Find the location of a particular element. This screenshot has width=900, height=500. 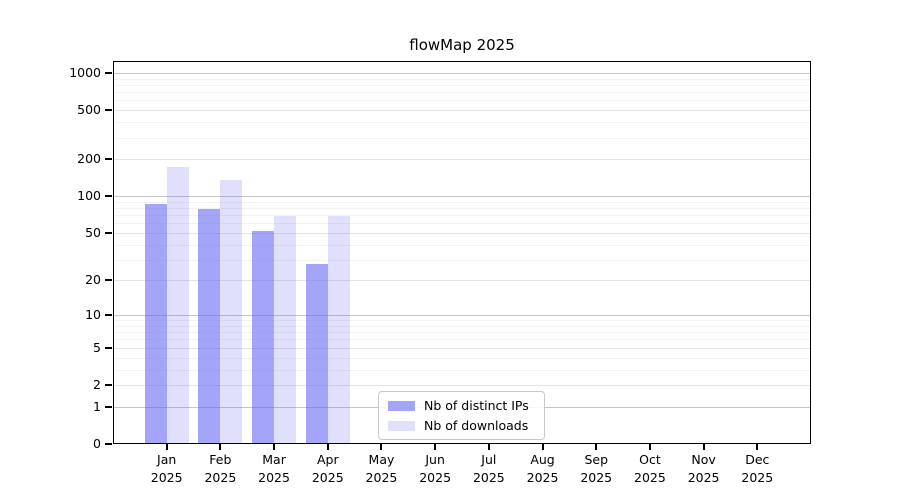

x-tick-label: May 2025 is located at coordinates (381, 469).